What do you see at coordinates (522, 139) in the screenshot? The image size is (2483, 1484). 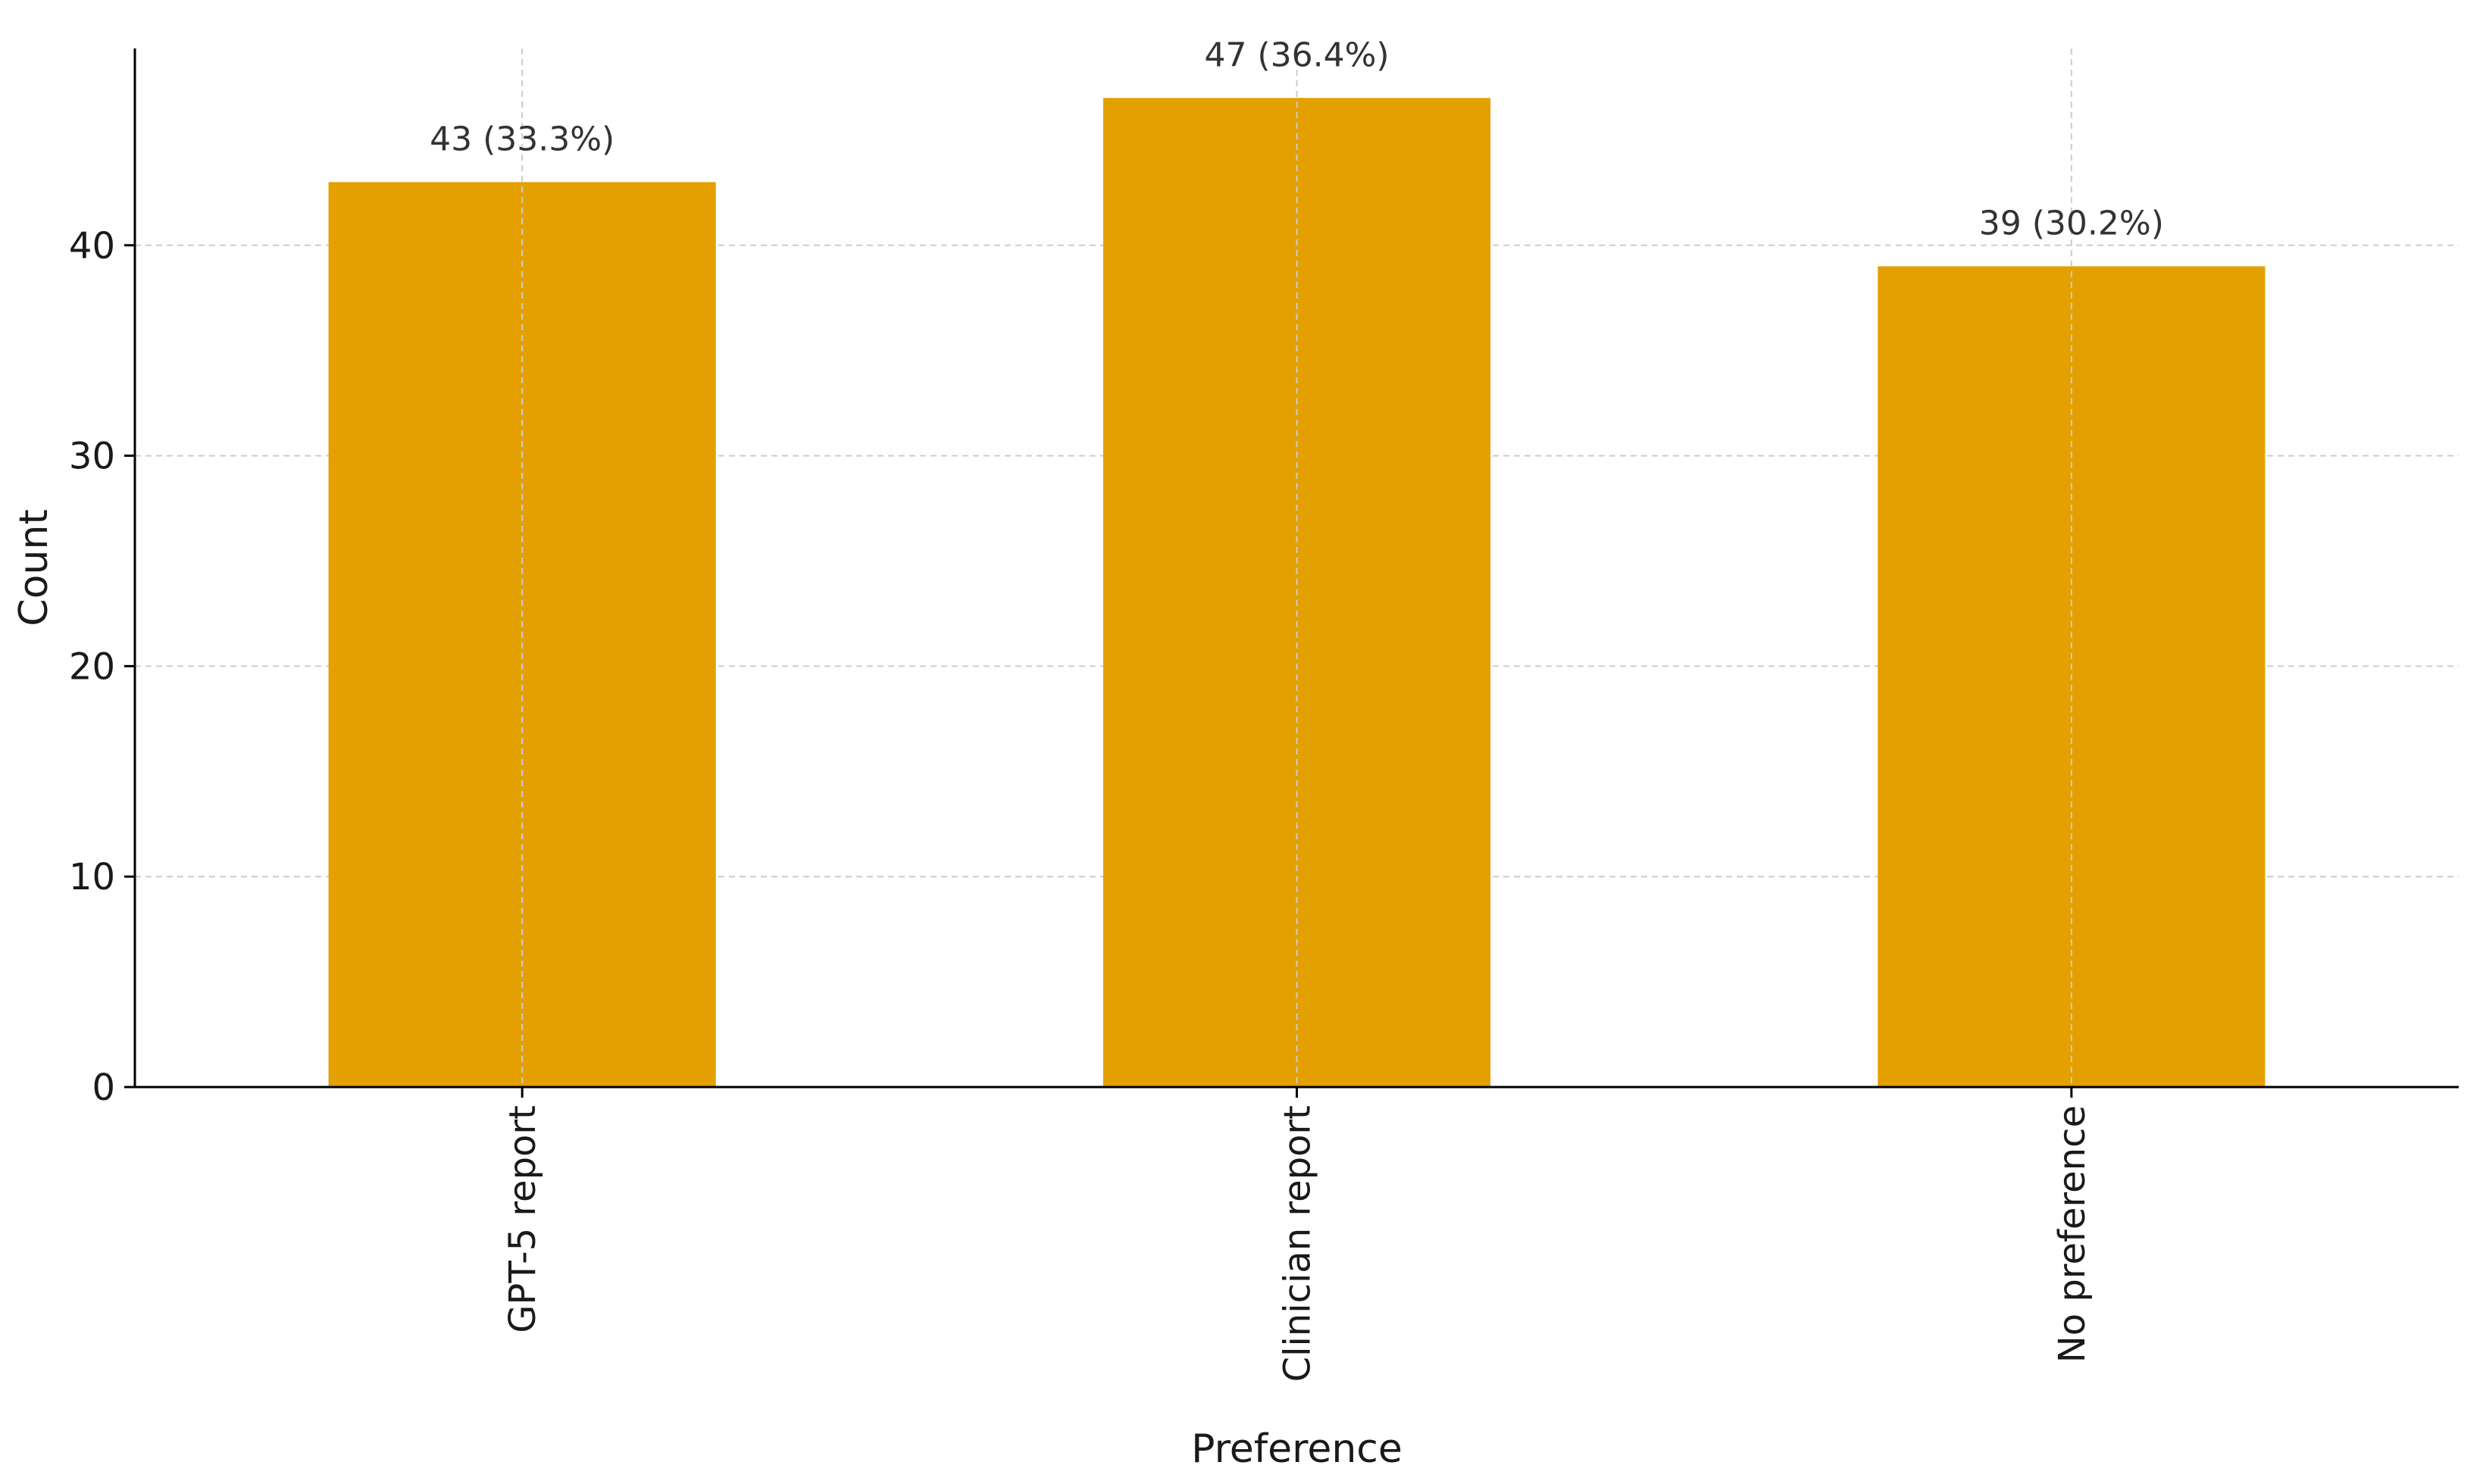 I see `data-label: 43 (33.3%)` at bounding box center [522, 139].